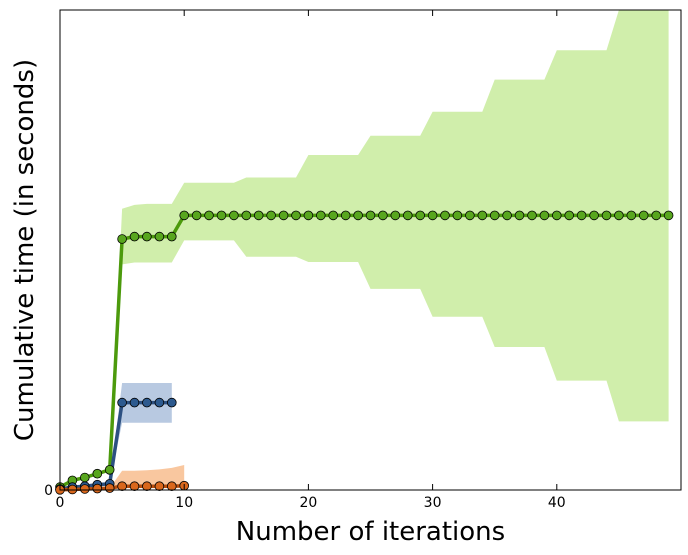 Image resolution: width=688 pixels, height=555 pixels. I want to click on x-tick-label: 20, so click(308, 503).